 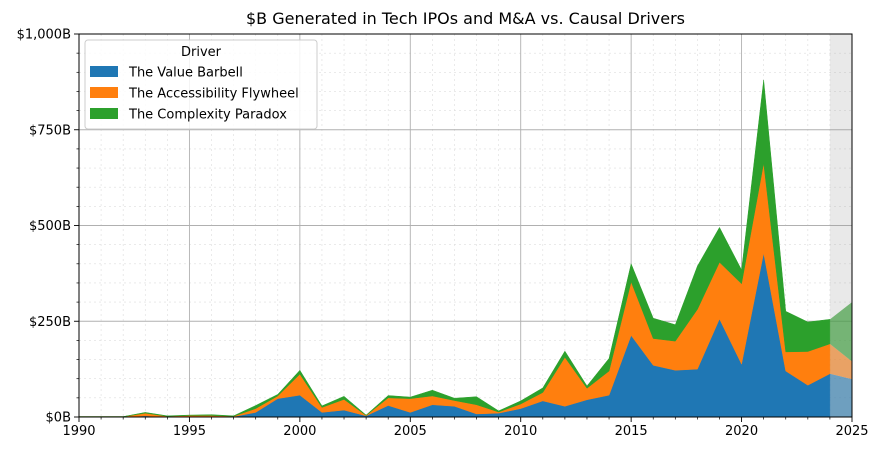 I want to click on x-tick-label: 2005, so click(x=410, y=431).